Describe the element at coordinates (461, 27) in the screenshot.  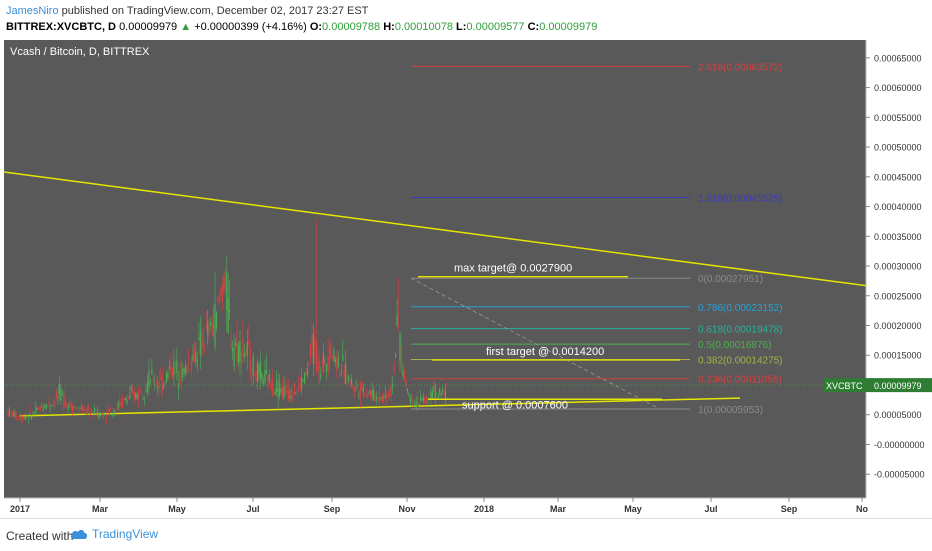
I see `low-label: L:` at that location.